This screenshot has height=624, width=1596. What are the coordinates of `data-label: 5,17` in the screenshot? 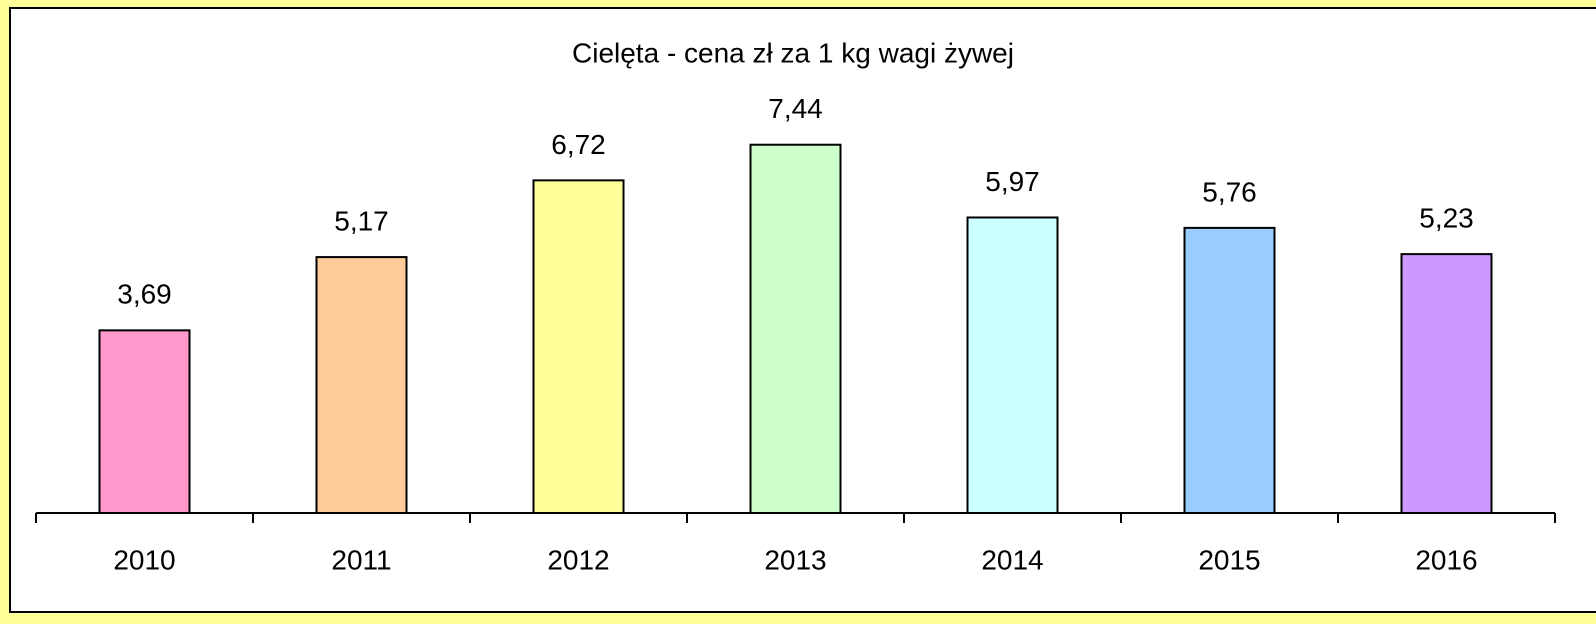 It's located at (361, 220).